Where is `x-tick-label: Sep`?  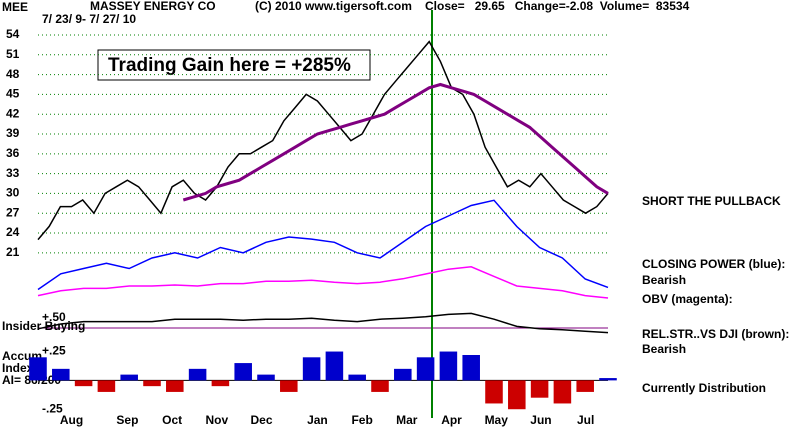 x-tick-label: Sep is located at coordinates (127, 420).